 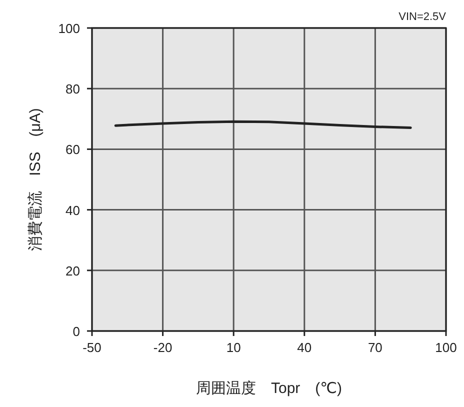 I want to click on x-tick-label: 100, so click(x=446, y=347).